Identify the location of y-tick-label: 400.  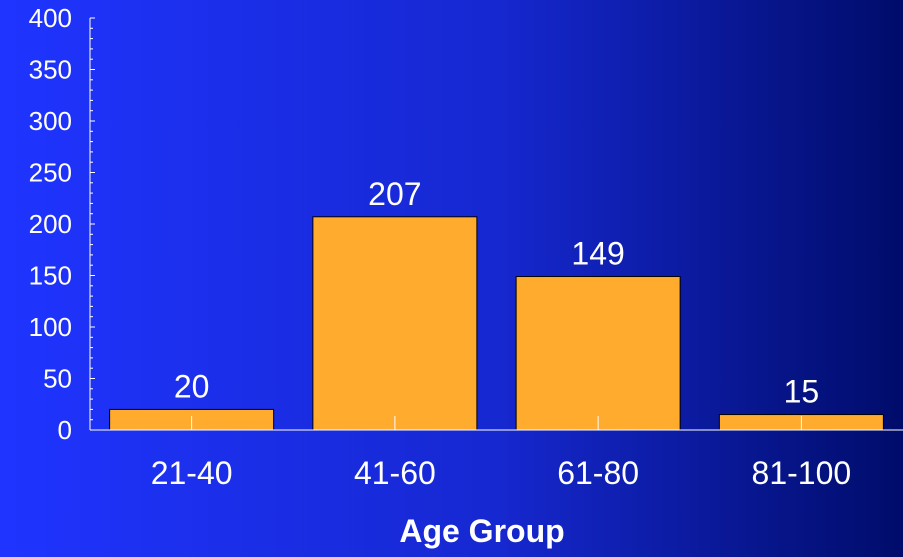
(50, 18).